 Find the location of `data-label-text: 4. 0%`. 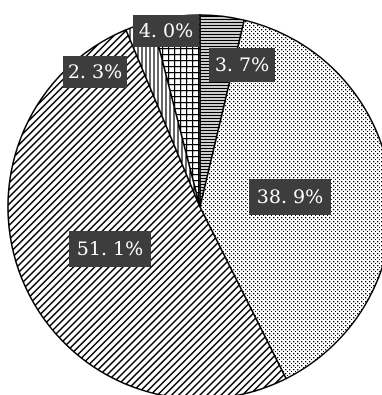

data-label-text: 4. 0% is located at coordinates (166, 31).